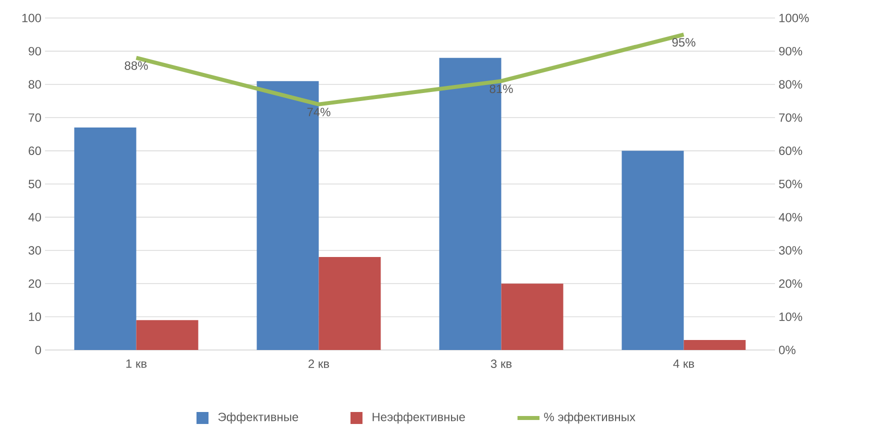 This screenshot has height=443, width=881. What do you see at coordinates (35, 283) in the screenshot?
I see `y-tick-label: 20` at bounding box center [35, 283].